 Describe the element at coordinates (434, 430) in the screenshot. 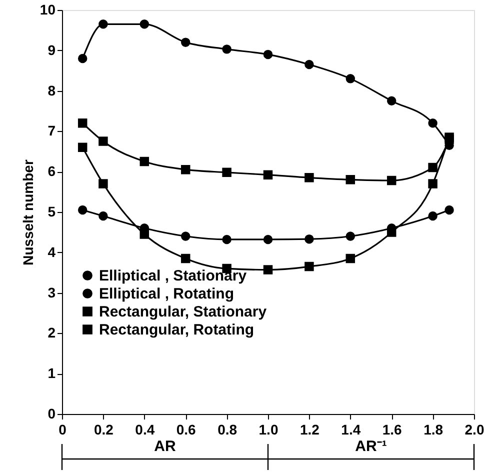

I see `x-tick-label: 1.8` at that location.